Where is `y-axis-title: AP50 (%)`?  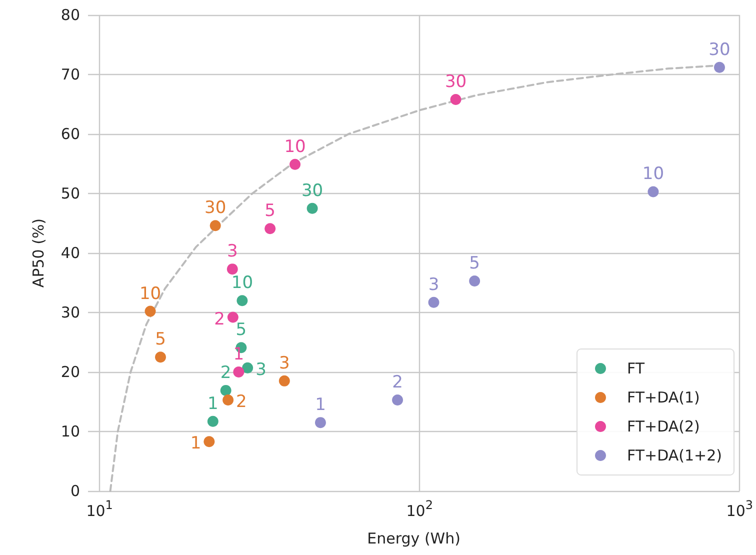 y-axis-title: AP50 (%) is located at coordinates (39, 253).